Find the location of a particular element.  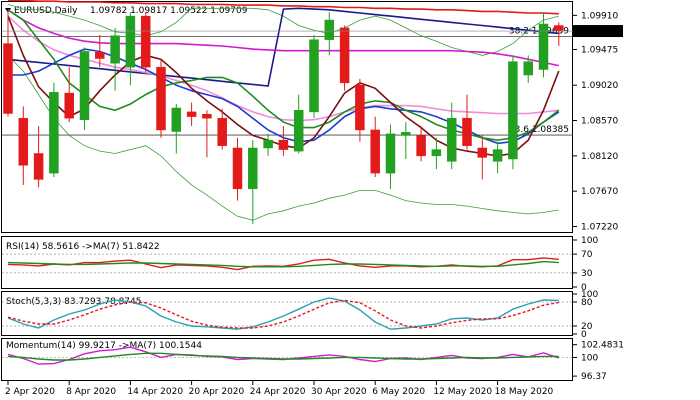

rsi-label: RSI(14) 58.5616 ->MA(7) 51.8422 is located at coordinates (83, 247).